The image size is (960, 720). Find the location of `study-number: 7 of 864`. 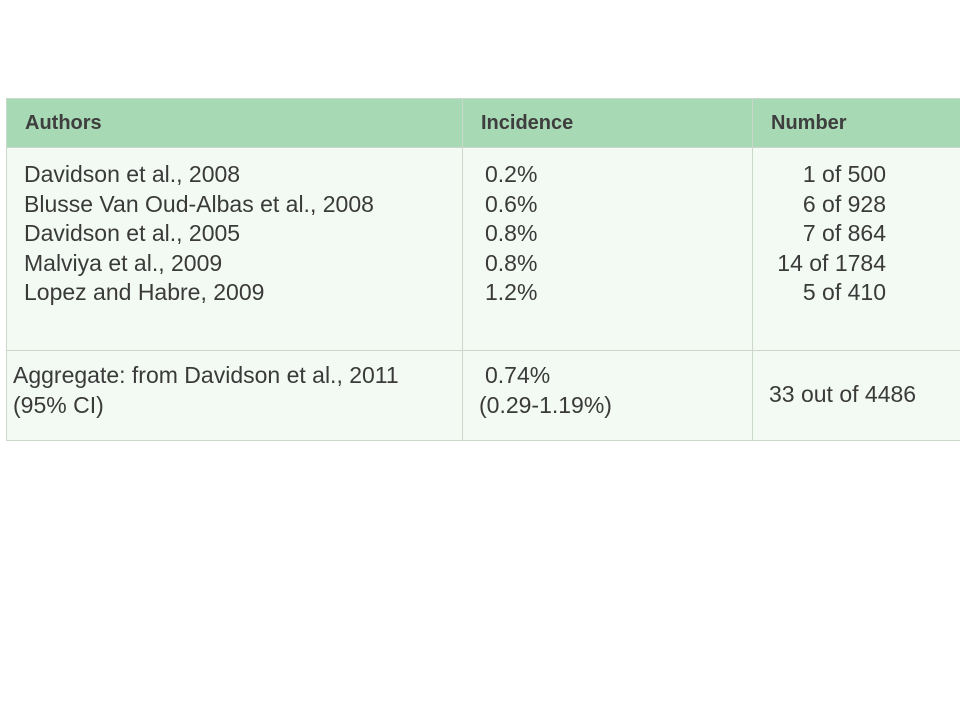

study-number: 7 of 864 is located at coordinates (844, 233).